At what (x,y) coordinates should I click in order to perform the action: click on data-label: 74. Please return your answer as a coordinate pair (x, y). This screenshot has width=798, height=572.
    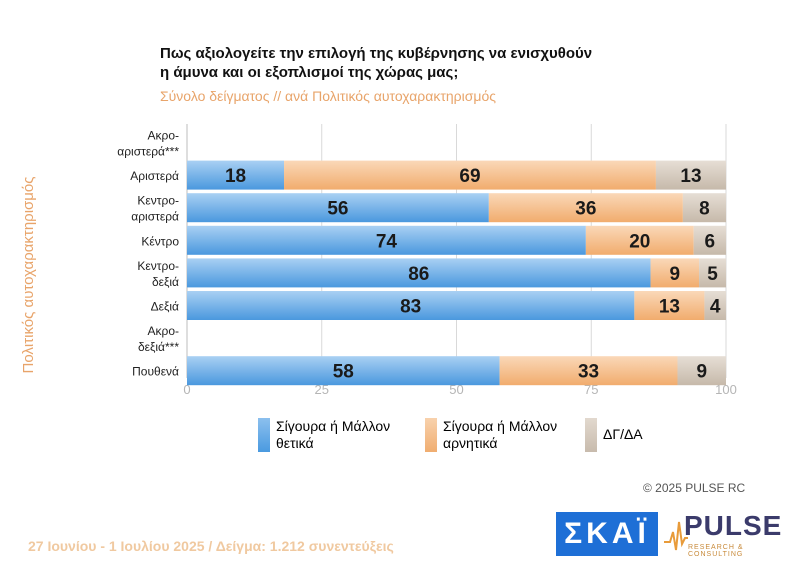
    Looking at the image, I should click on (387, 241).